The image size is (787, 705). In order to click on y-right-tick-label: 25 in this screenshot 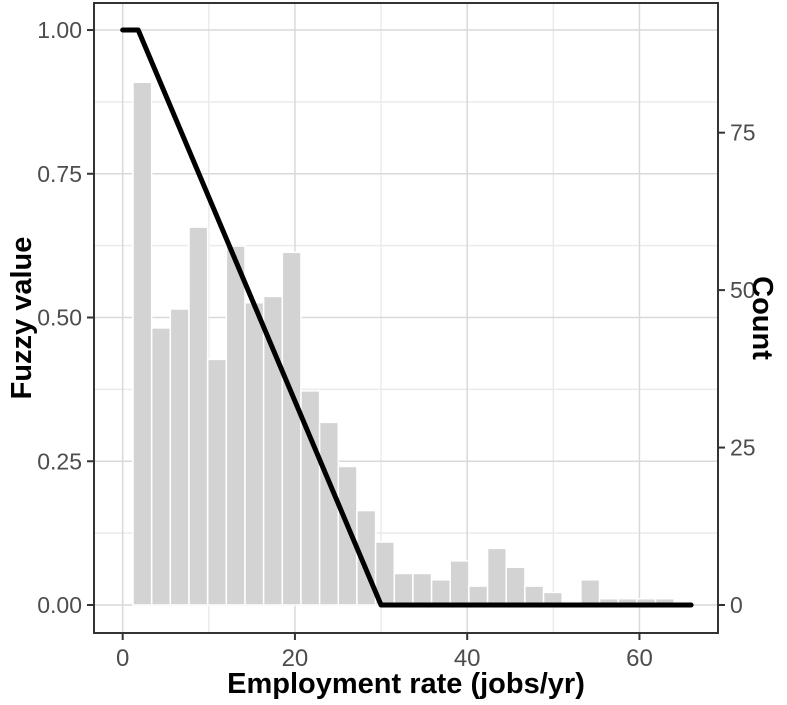, I will do `click(743, 448)`.